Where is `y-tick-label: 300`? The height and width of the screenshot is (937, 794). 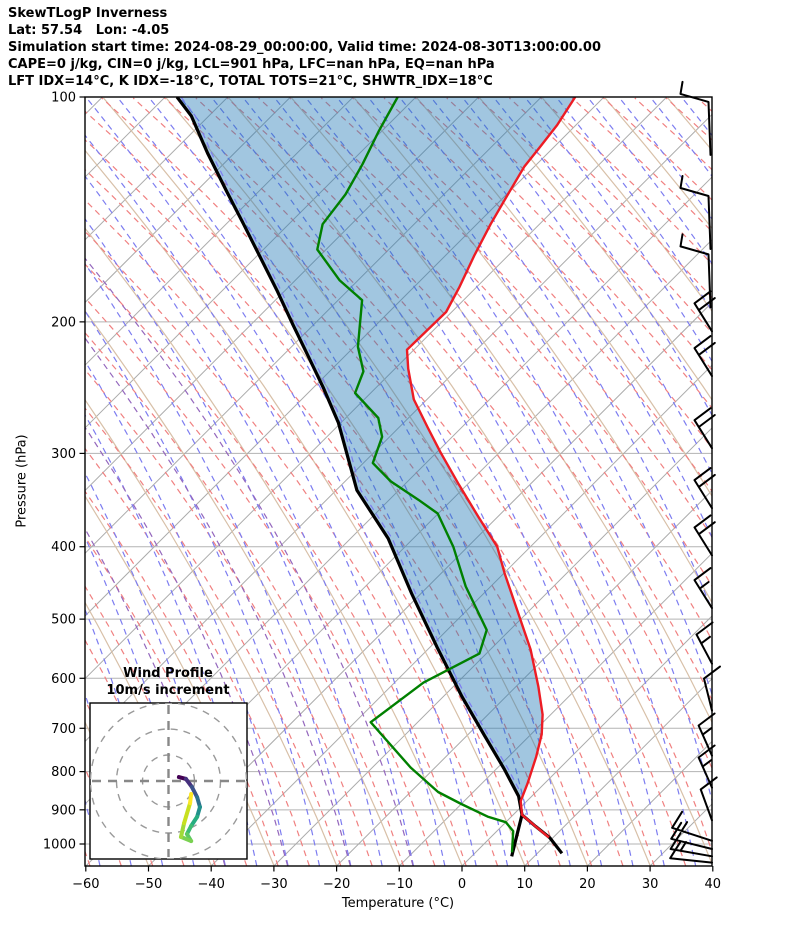 y-tick-label: 300 is located at coordinates (63, 454).